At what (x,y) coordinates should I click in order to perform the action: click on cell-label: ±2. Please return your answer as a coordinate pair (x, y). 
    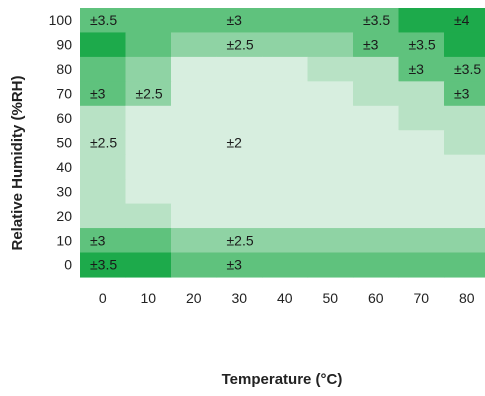
    Looking at the image, I should click on (235, 142).